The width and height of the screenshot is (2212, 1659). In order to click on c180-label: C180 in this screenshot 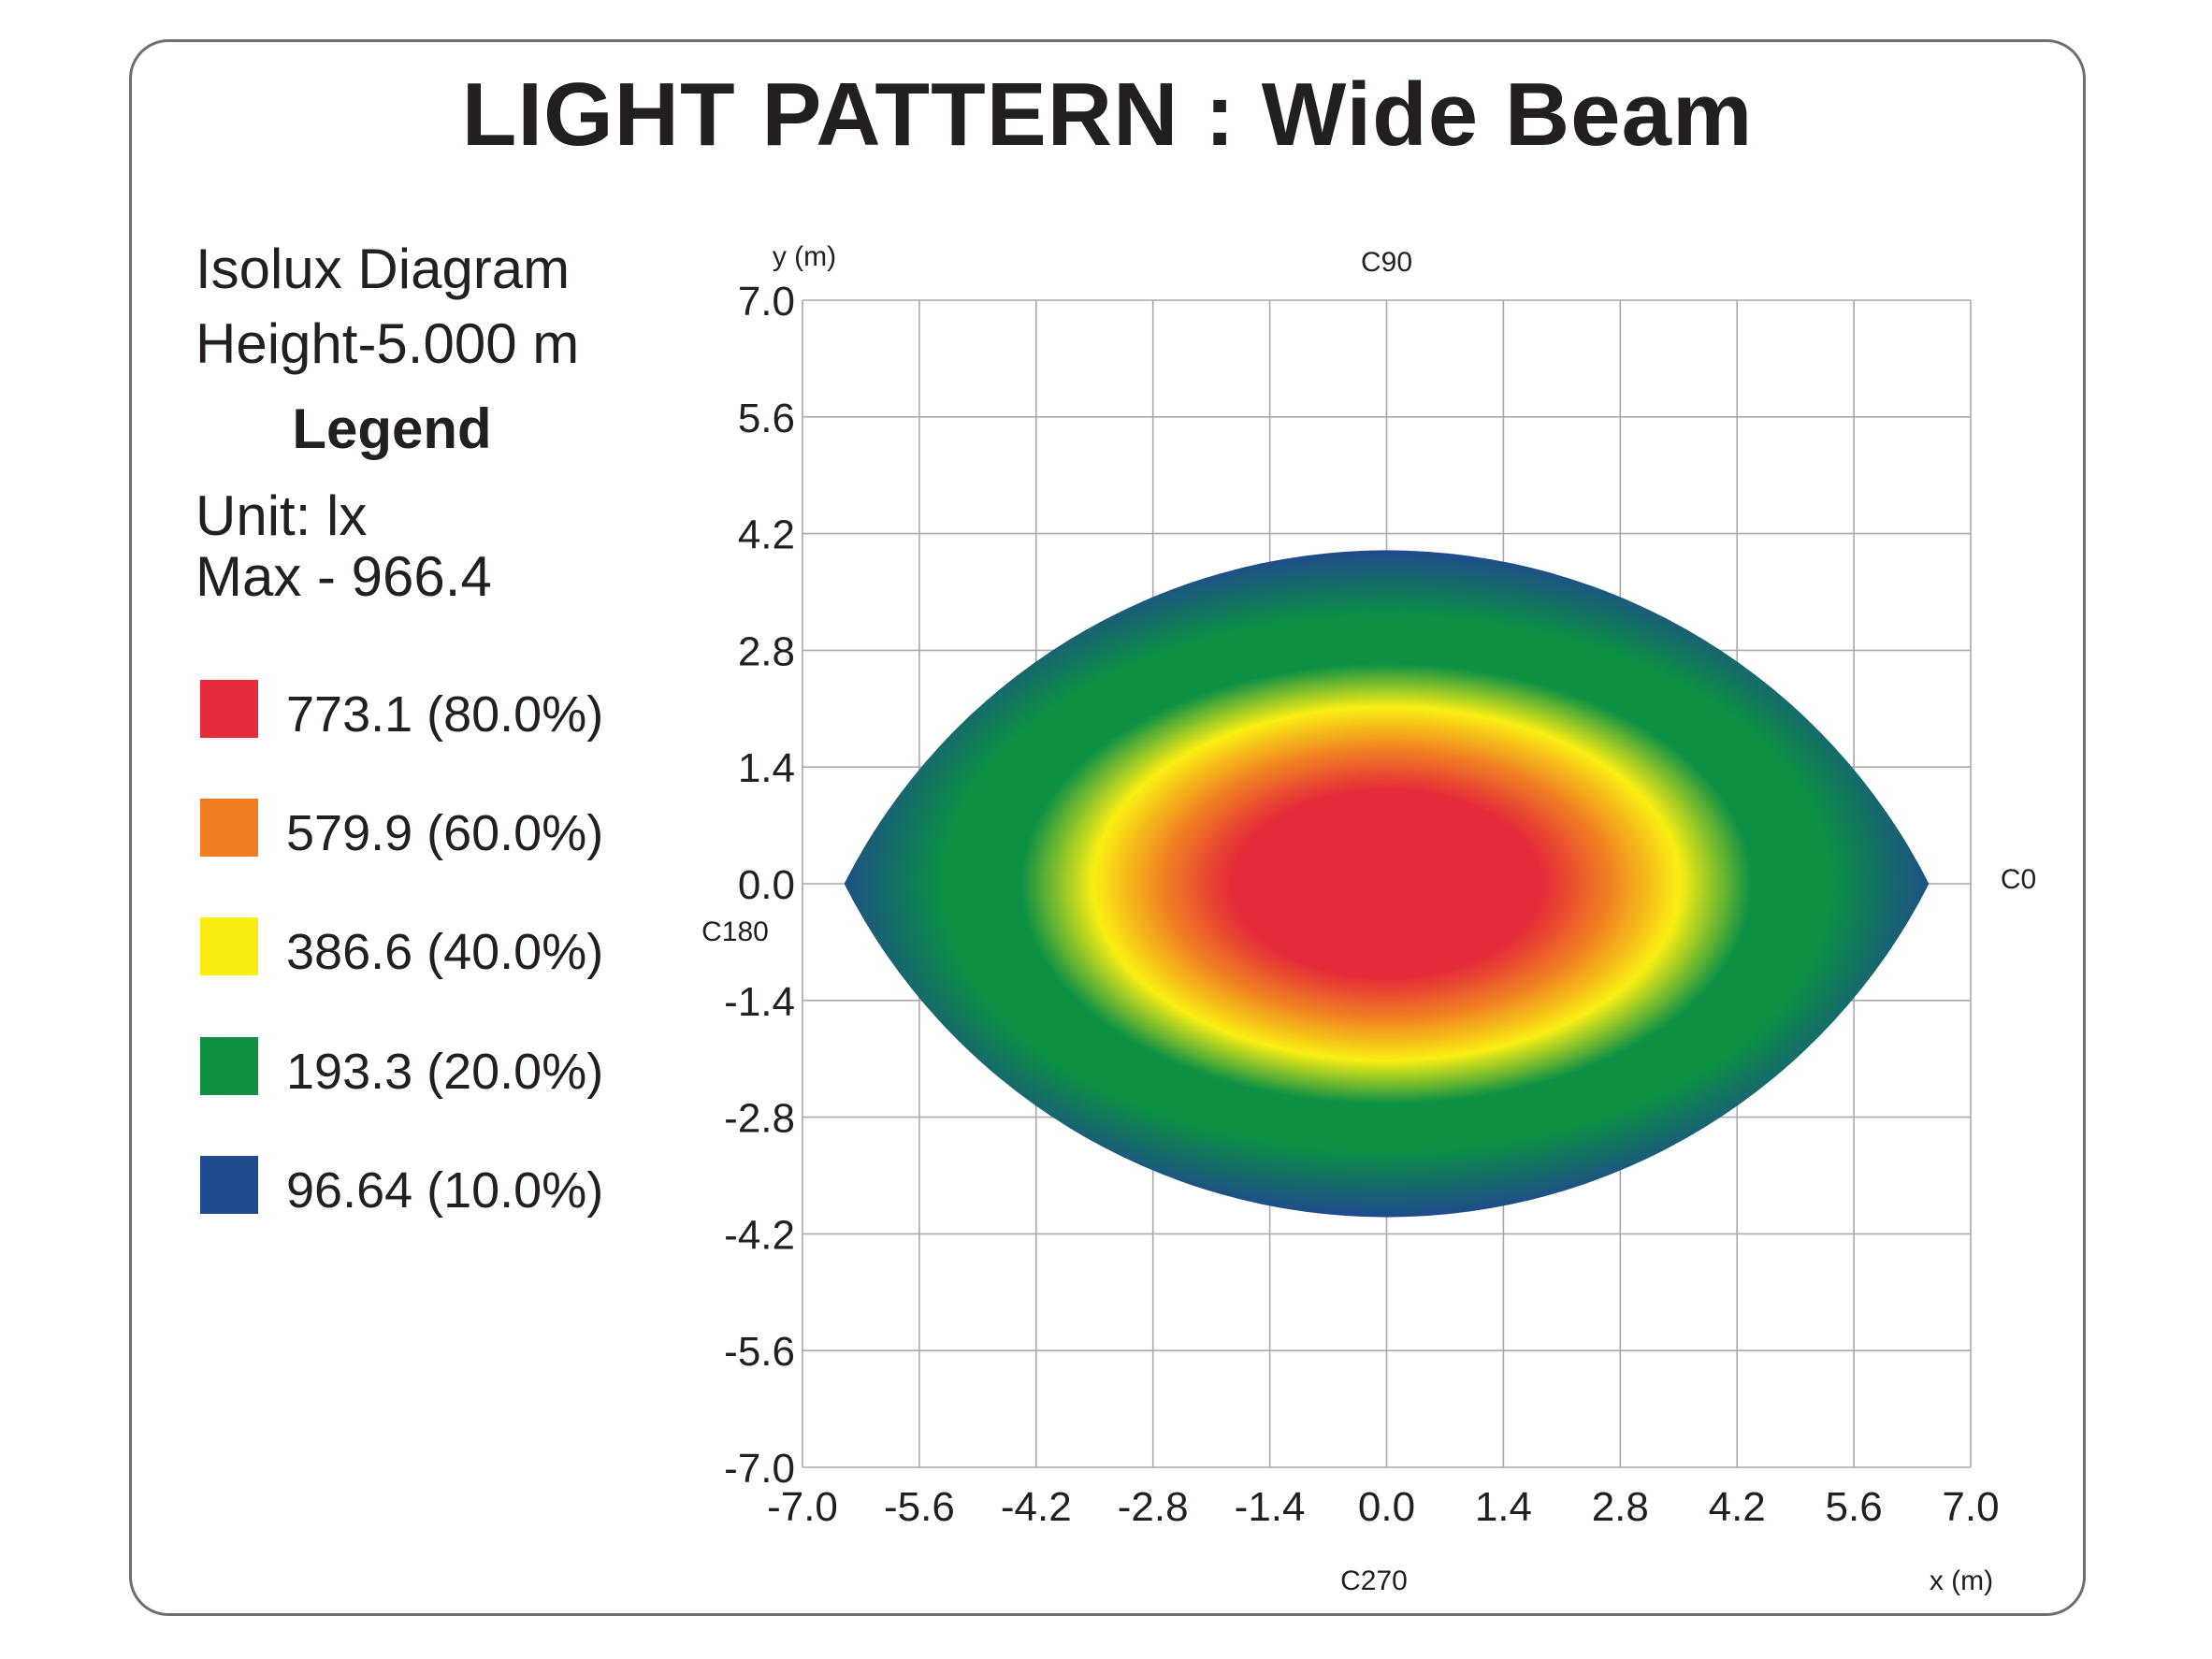, I will do `click(735, 931)`.